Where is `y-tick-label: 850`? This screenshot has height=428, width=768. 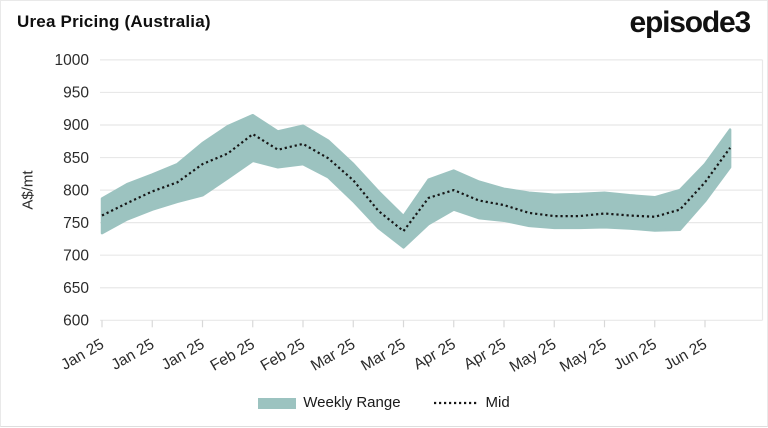
y-tick-label: 850 is located at coordinates (76, 158).